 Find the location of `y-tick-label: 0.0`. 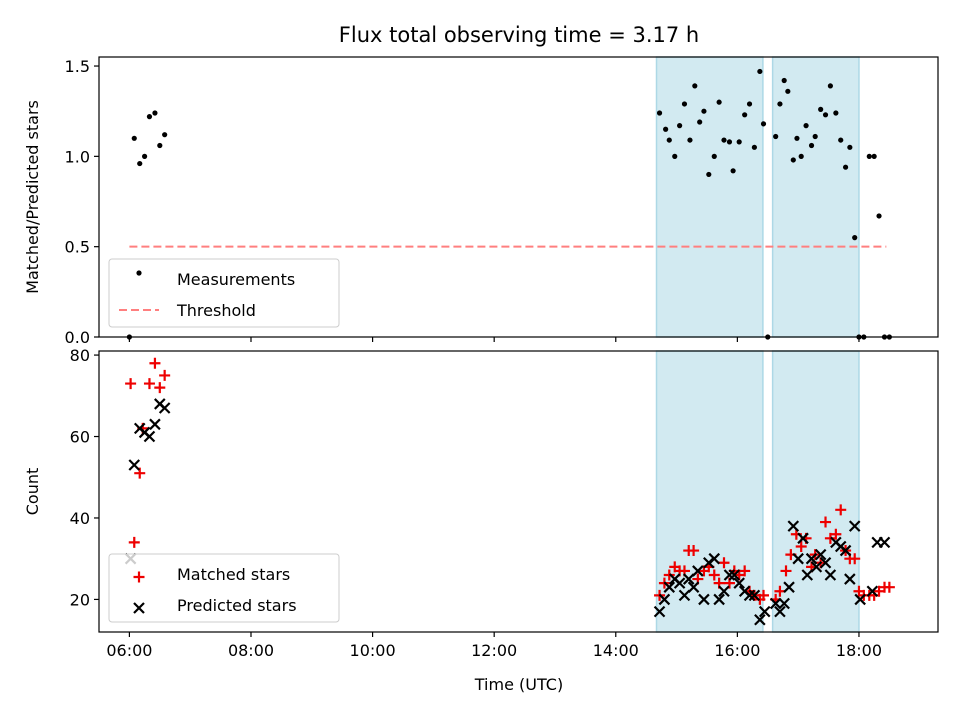

y-tick-label: 0.0 is located at coordinates (77, 337).